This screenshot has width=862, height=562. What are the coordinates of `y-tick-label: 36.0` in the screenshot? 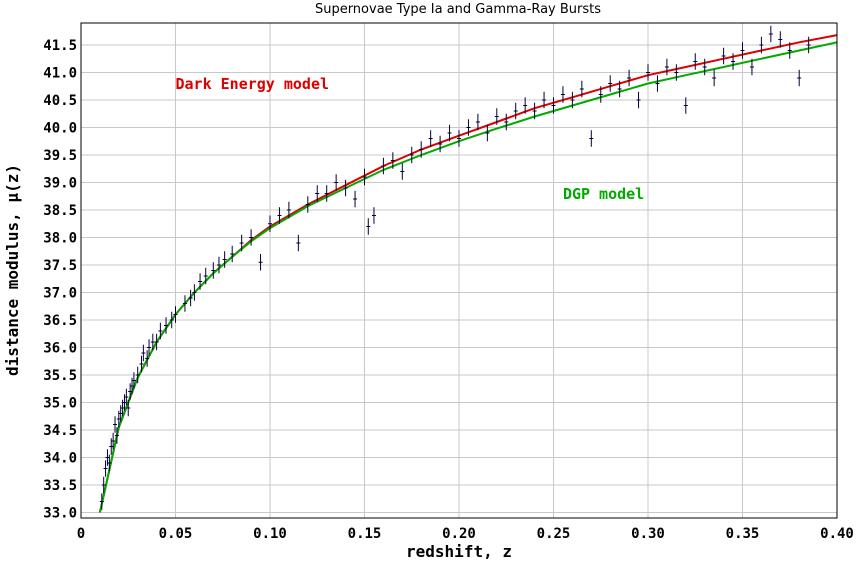 It's located at (60, 349).